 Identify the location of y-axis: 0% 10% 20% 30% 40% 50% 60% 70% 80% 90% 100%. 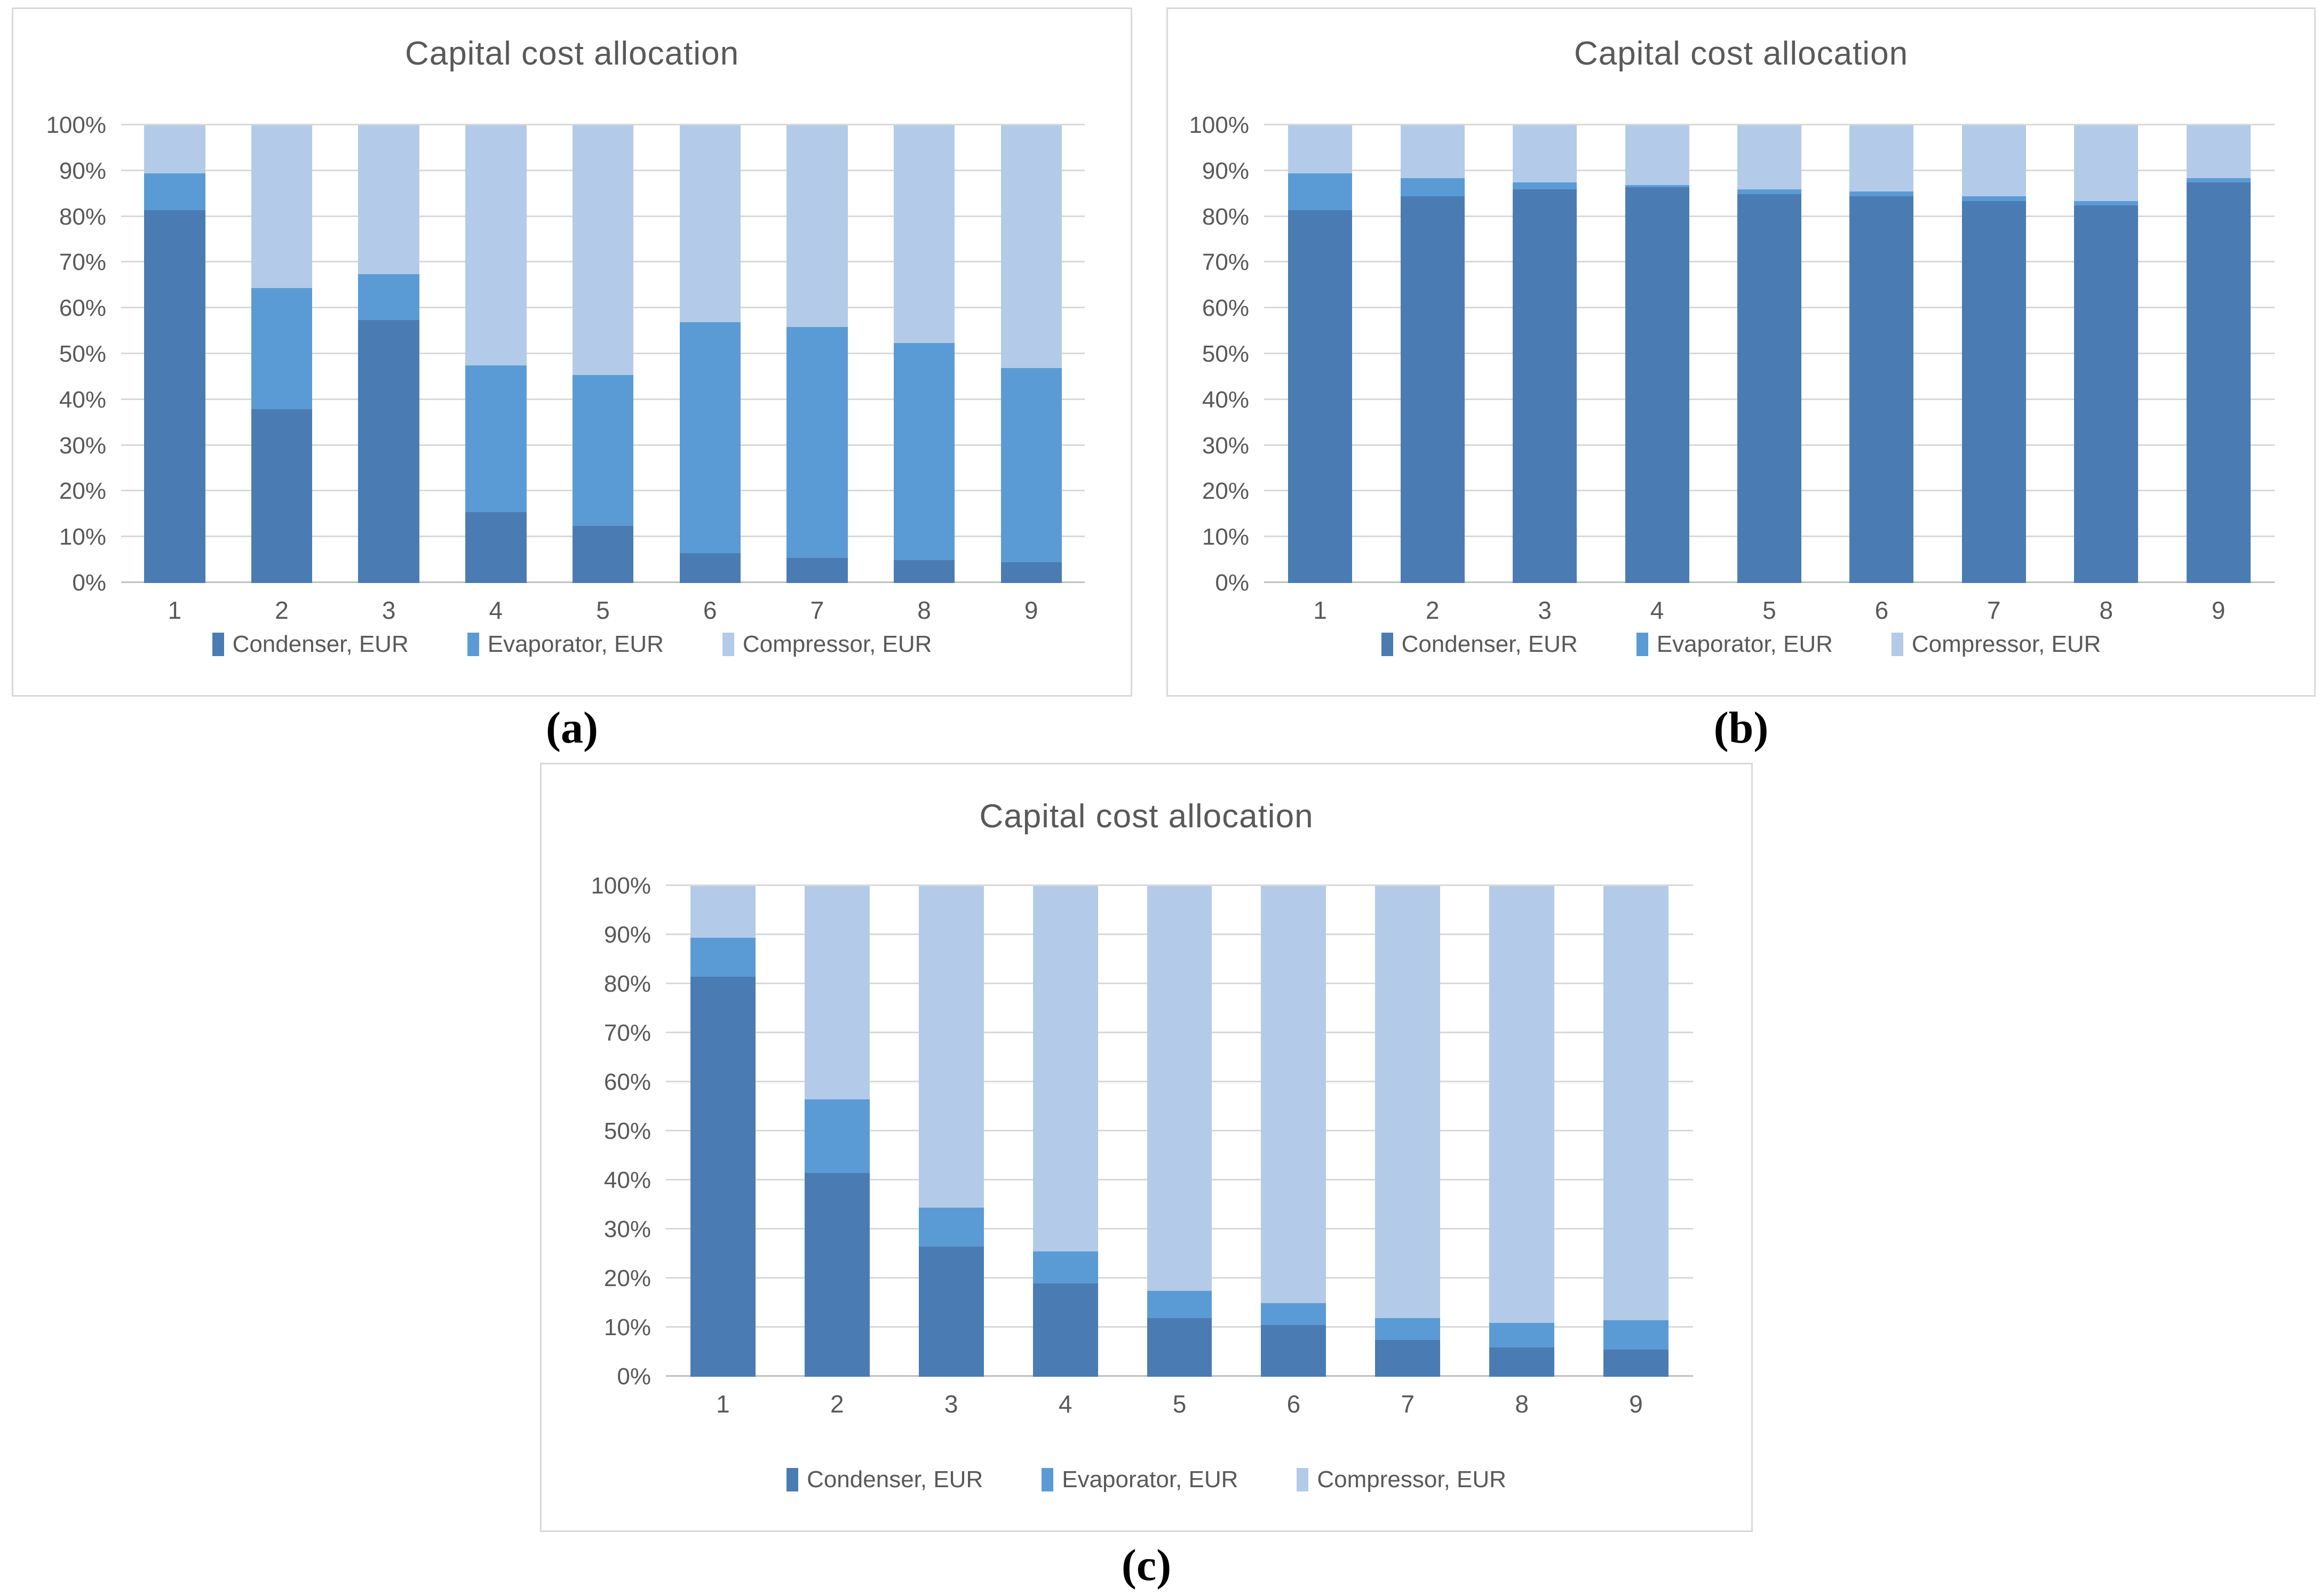
(1216, 354).